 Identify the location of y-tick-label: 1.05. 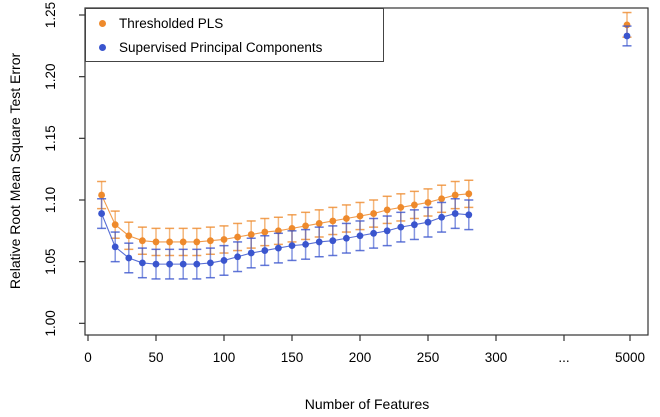
(50, 262).